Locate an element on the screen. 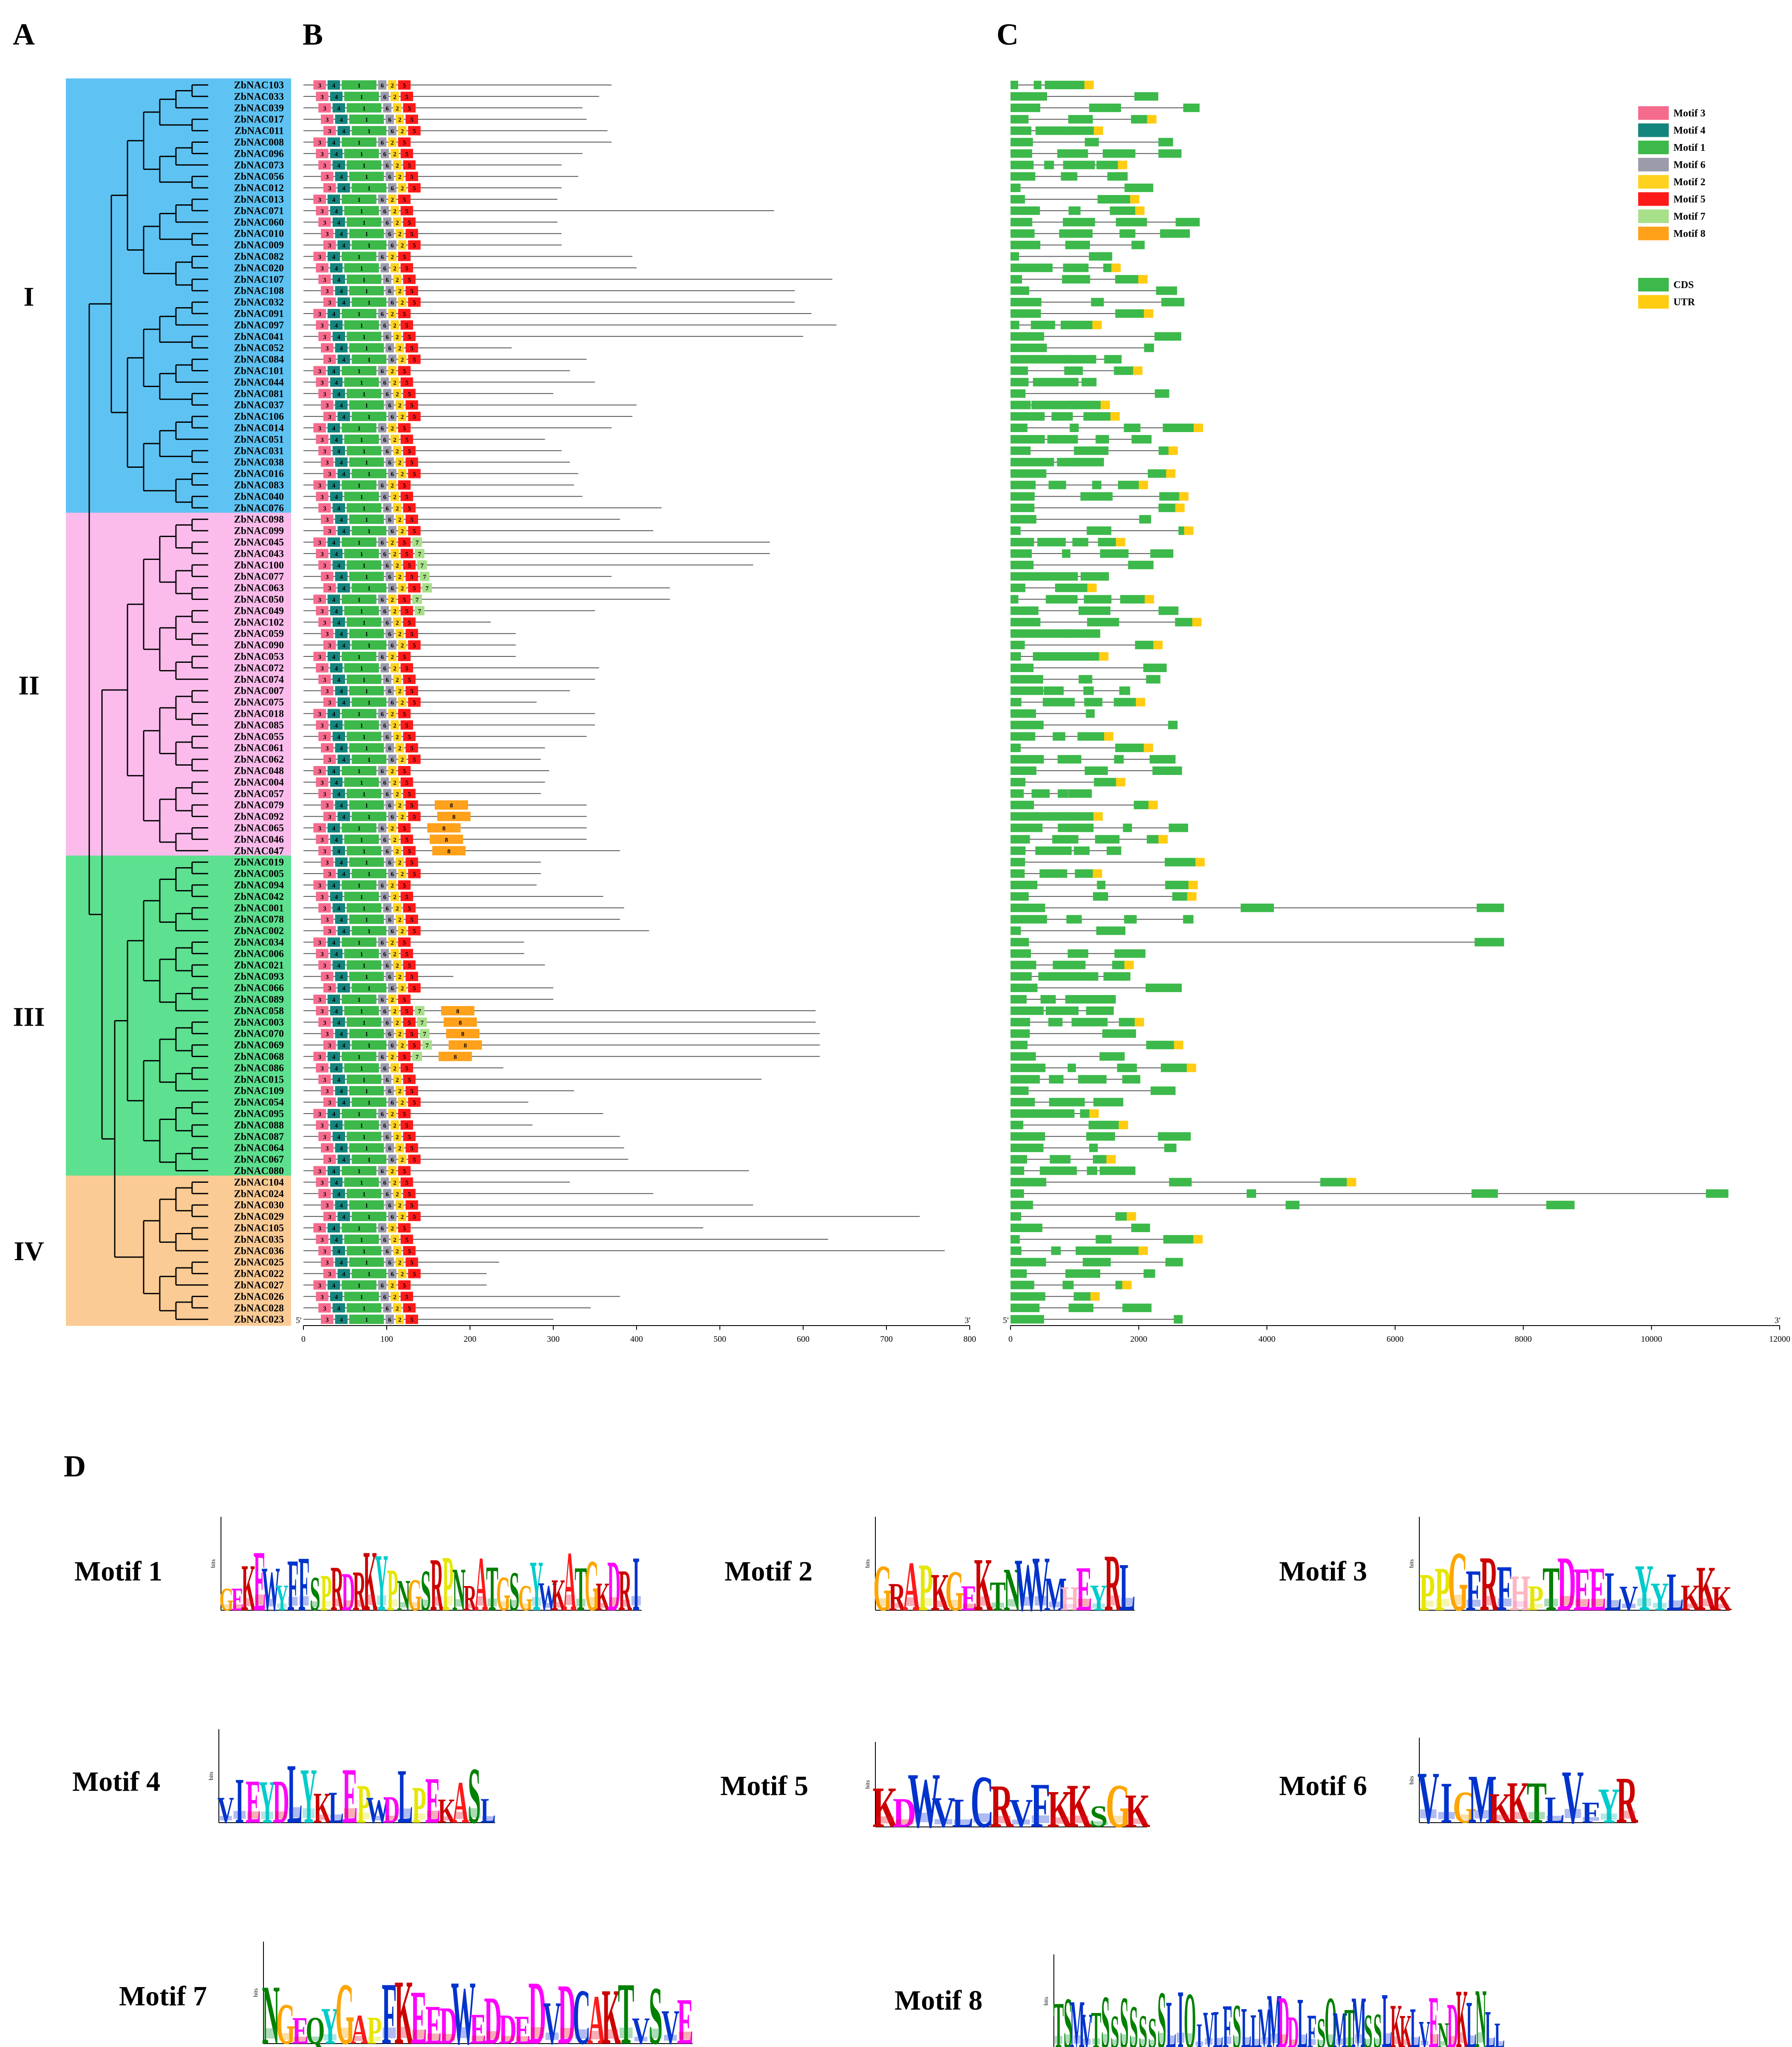 The height and width of the screenshot is (2047, 1792). gene-label: ZbNAC058 is located at coordinates (259, 1011).